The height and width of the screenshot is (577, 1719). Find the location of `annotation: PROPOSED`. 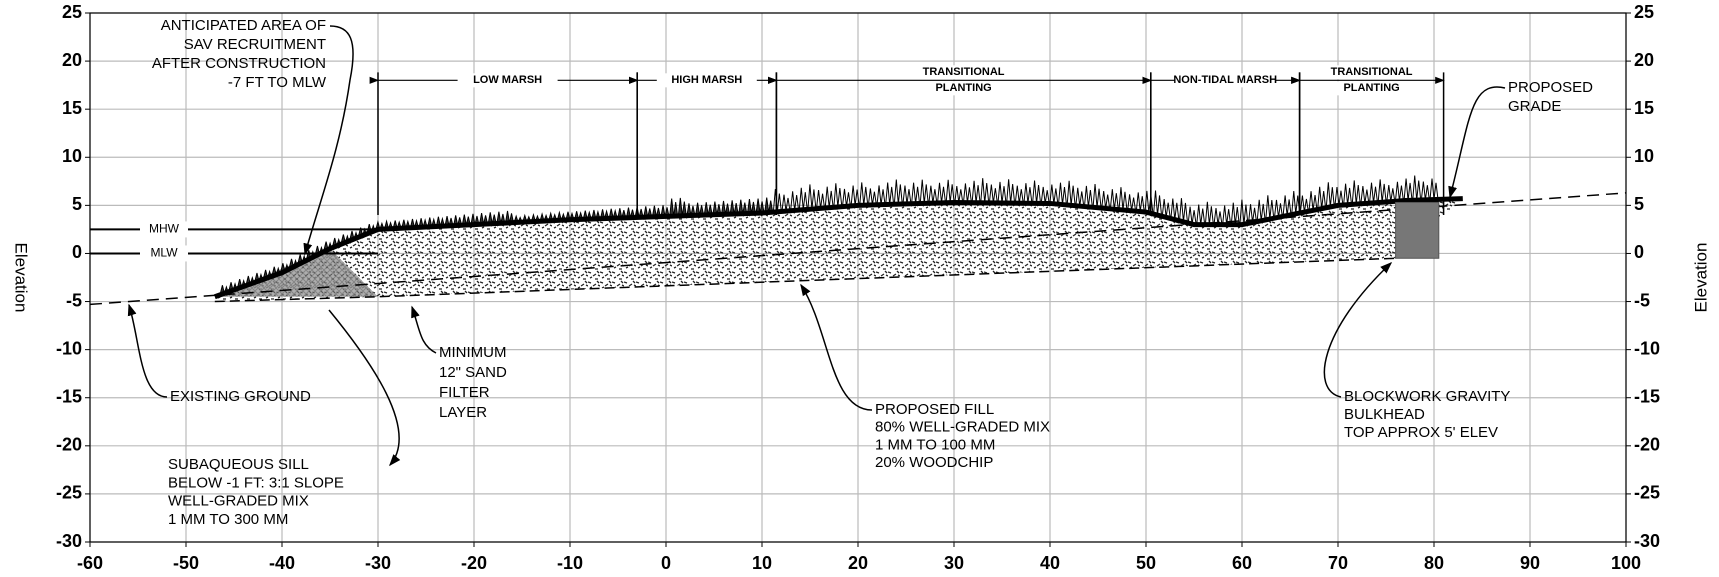

annotation: PROPOSED is located at coordinates (1550, 87).